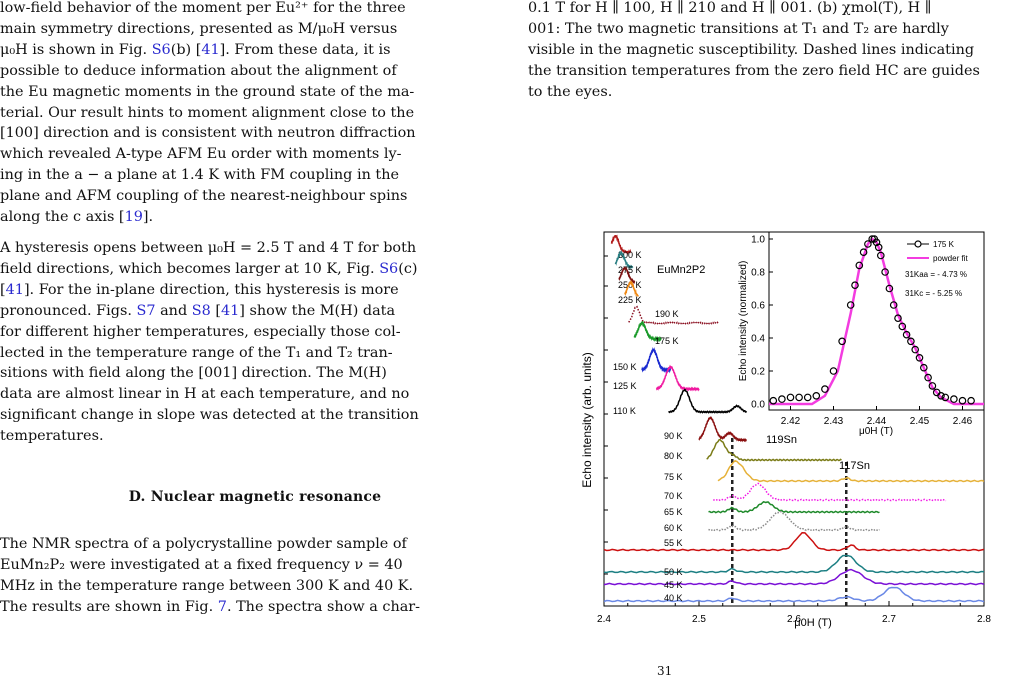  I want to click on fig-s6c-link: S6, so click(389, 268).